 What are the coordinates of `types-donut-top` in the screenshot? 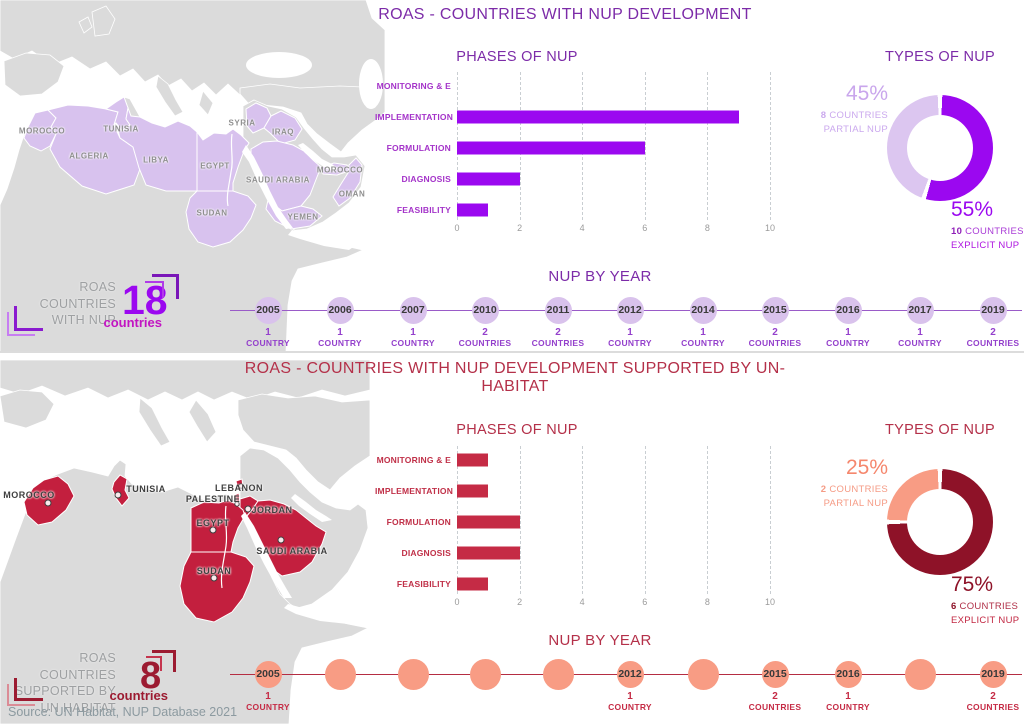 It's located at (940, 148).